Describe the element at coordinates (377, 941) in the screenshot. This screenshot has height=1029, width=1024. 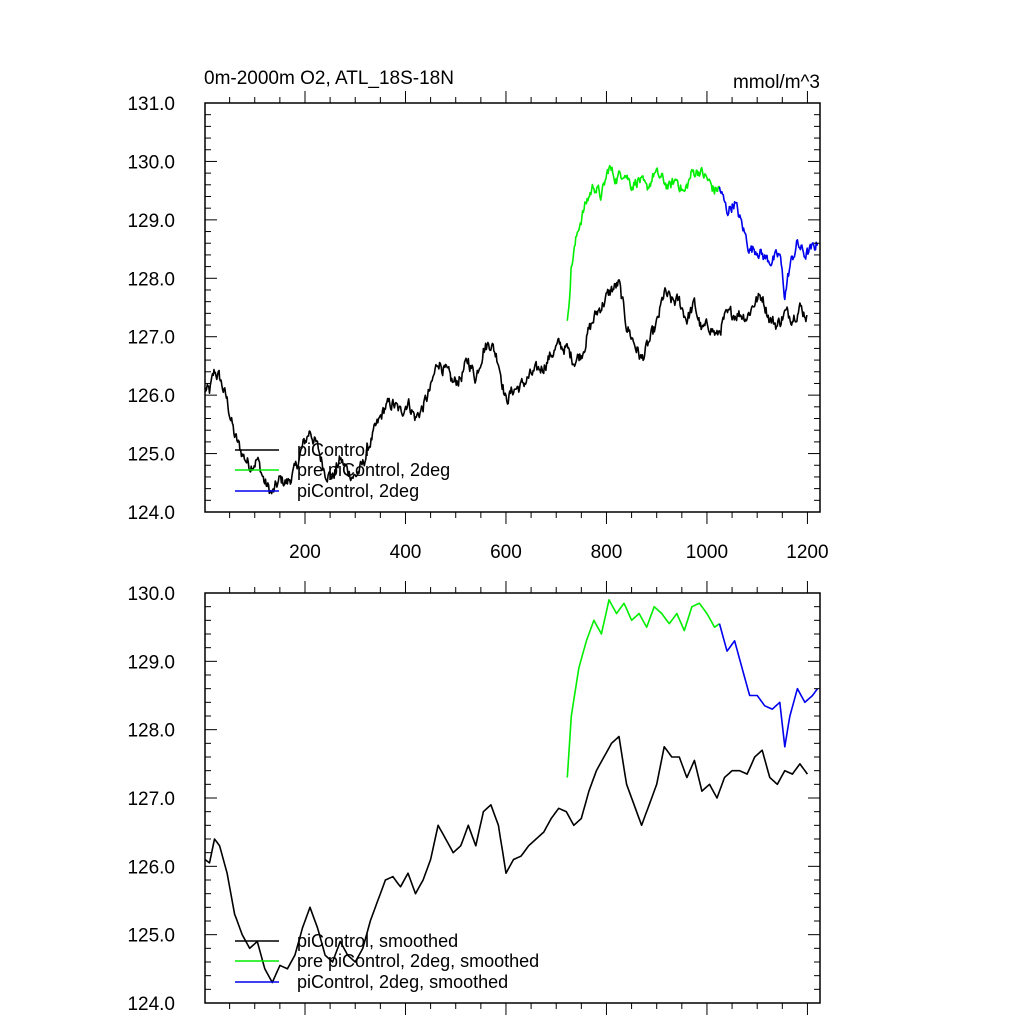
I see `legend-label-picontrol-smoothed: piControl, smoothed` at that location.